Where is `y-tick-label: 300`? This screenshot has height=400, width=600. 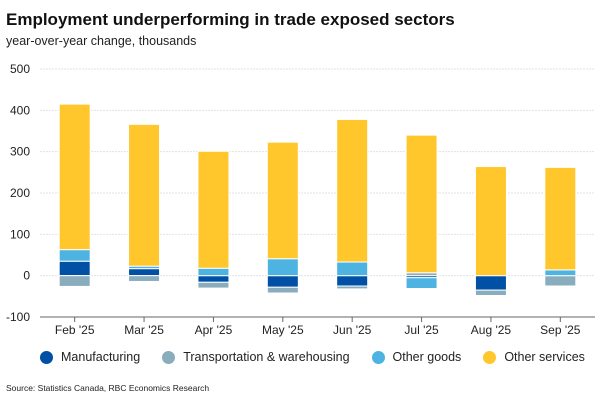 y-tick-label: 300 is located at coordinates (20, 152).